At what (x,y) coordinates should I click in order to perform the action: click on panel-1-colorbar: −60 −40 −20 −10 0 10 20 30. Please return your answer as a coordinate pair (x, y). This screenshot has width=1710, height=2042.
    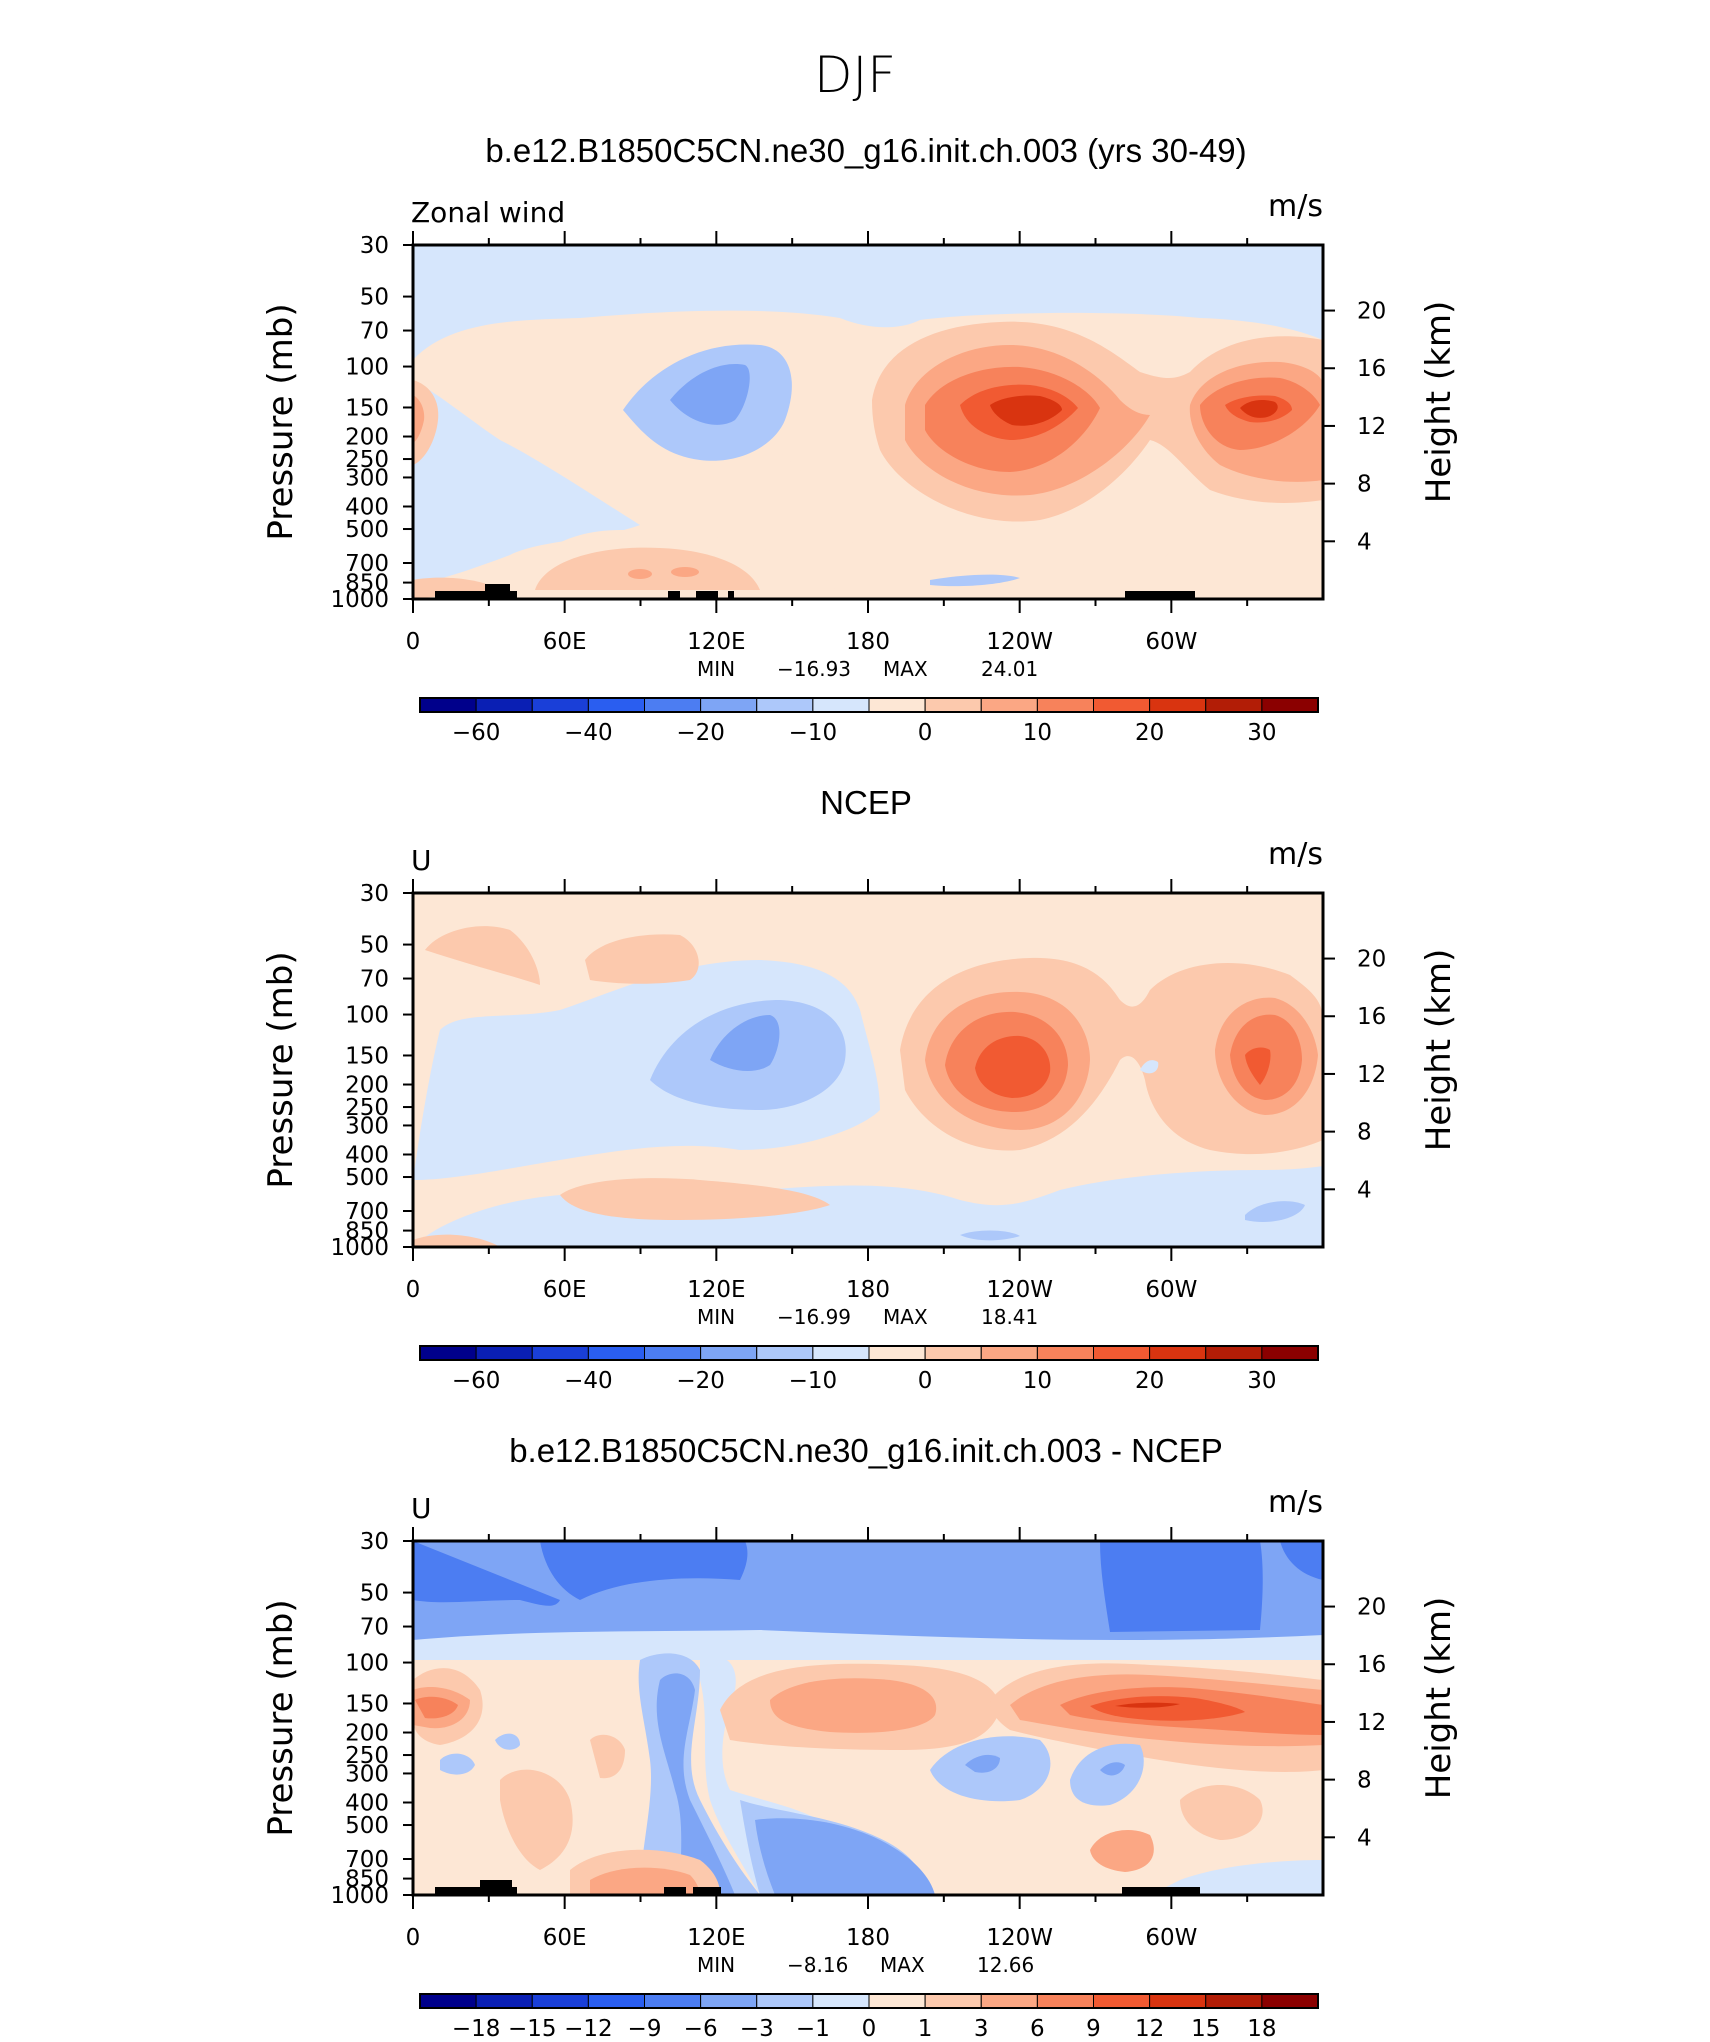
    Looking at the image, I should click on (869, 721).